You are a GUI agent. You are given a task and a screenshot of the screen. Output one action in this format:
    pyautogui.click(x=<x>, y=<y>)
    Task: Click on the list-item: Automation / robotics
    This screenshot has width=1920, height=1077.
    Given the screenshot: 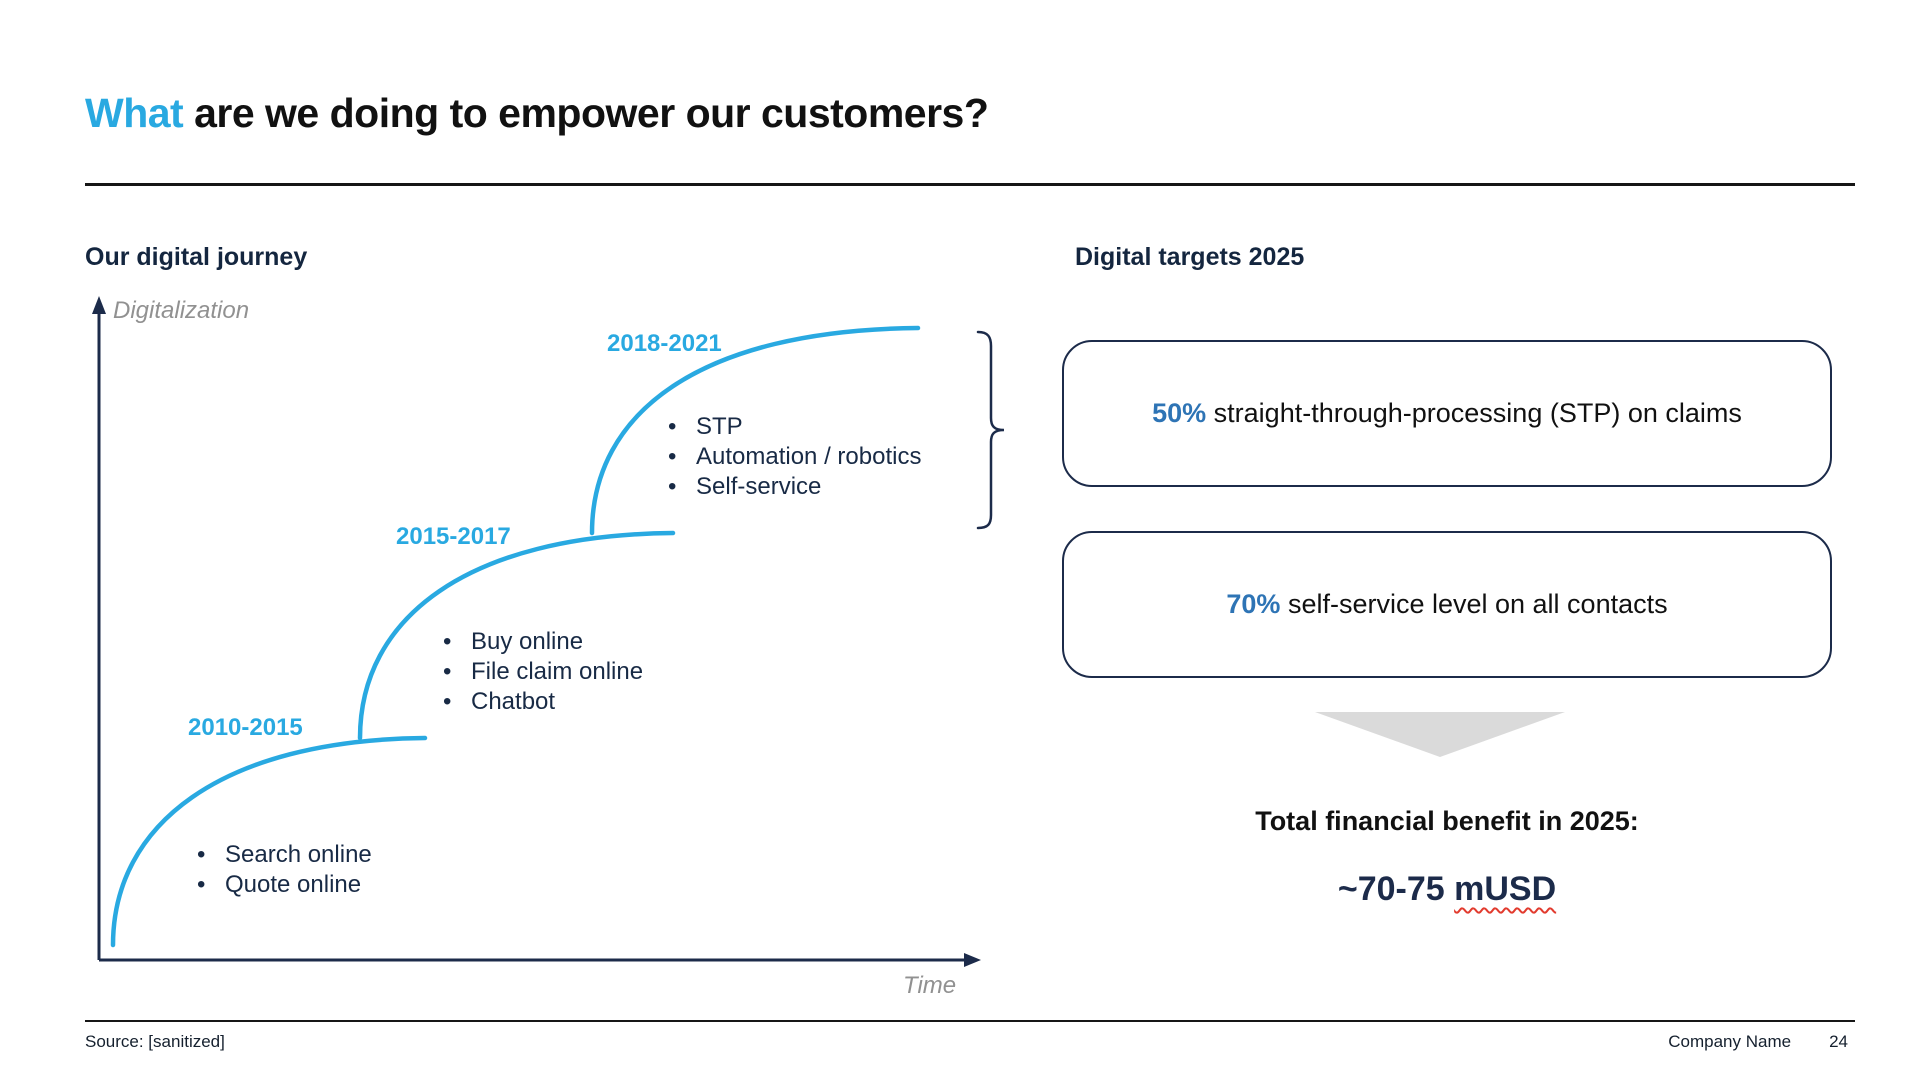 What is the action you would take?
    pyautogui.click(x=794, y=457)
    